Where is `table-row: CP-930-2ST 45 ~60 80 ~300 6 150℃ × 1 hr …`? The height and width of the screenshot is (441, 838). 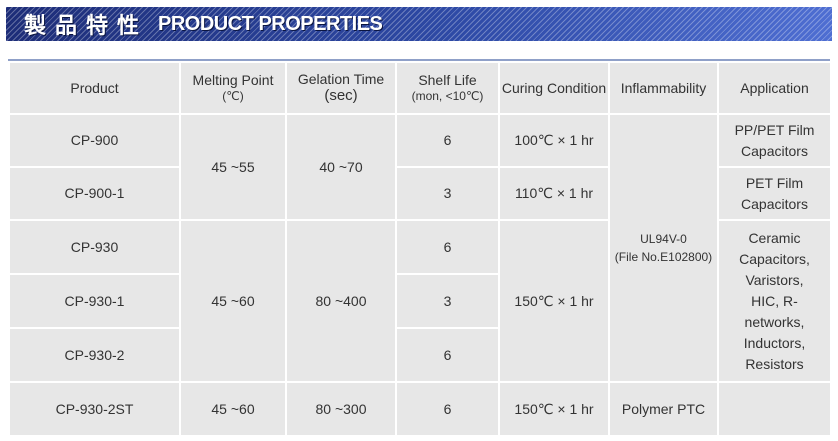 table-row: CP-930-2ST 45 ~60 80 ~300 6 150℃ × 1 hr … is located at coordinates (419, 409).